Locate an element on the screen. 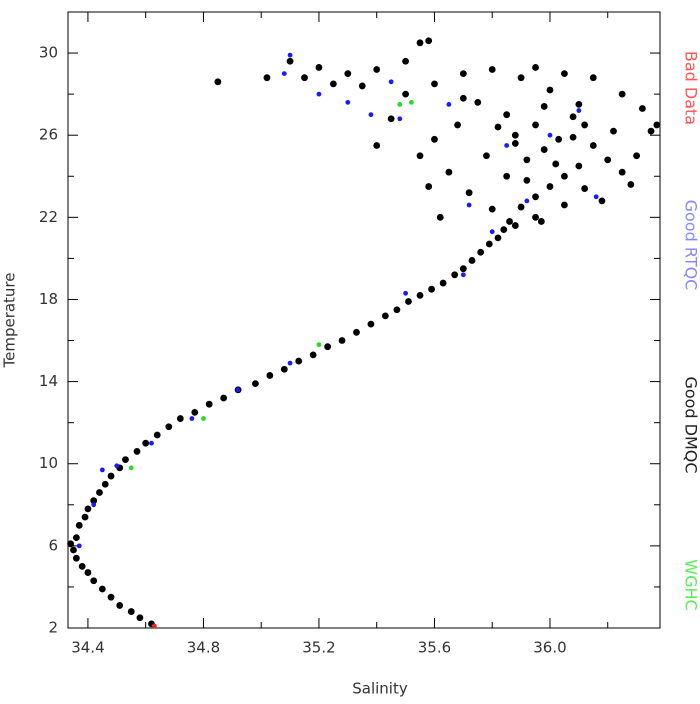  legend-entry: Good DMQC is located at coordinates (691, 424).